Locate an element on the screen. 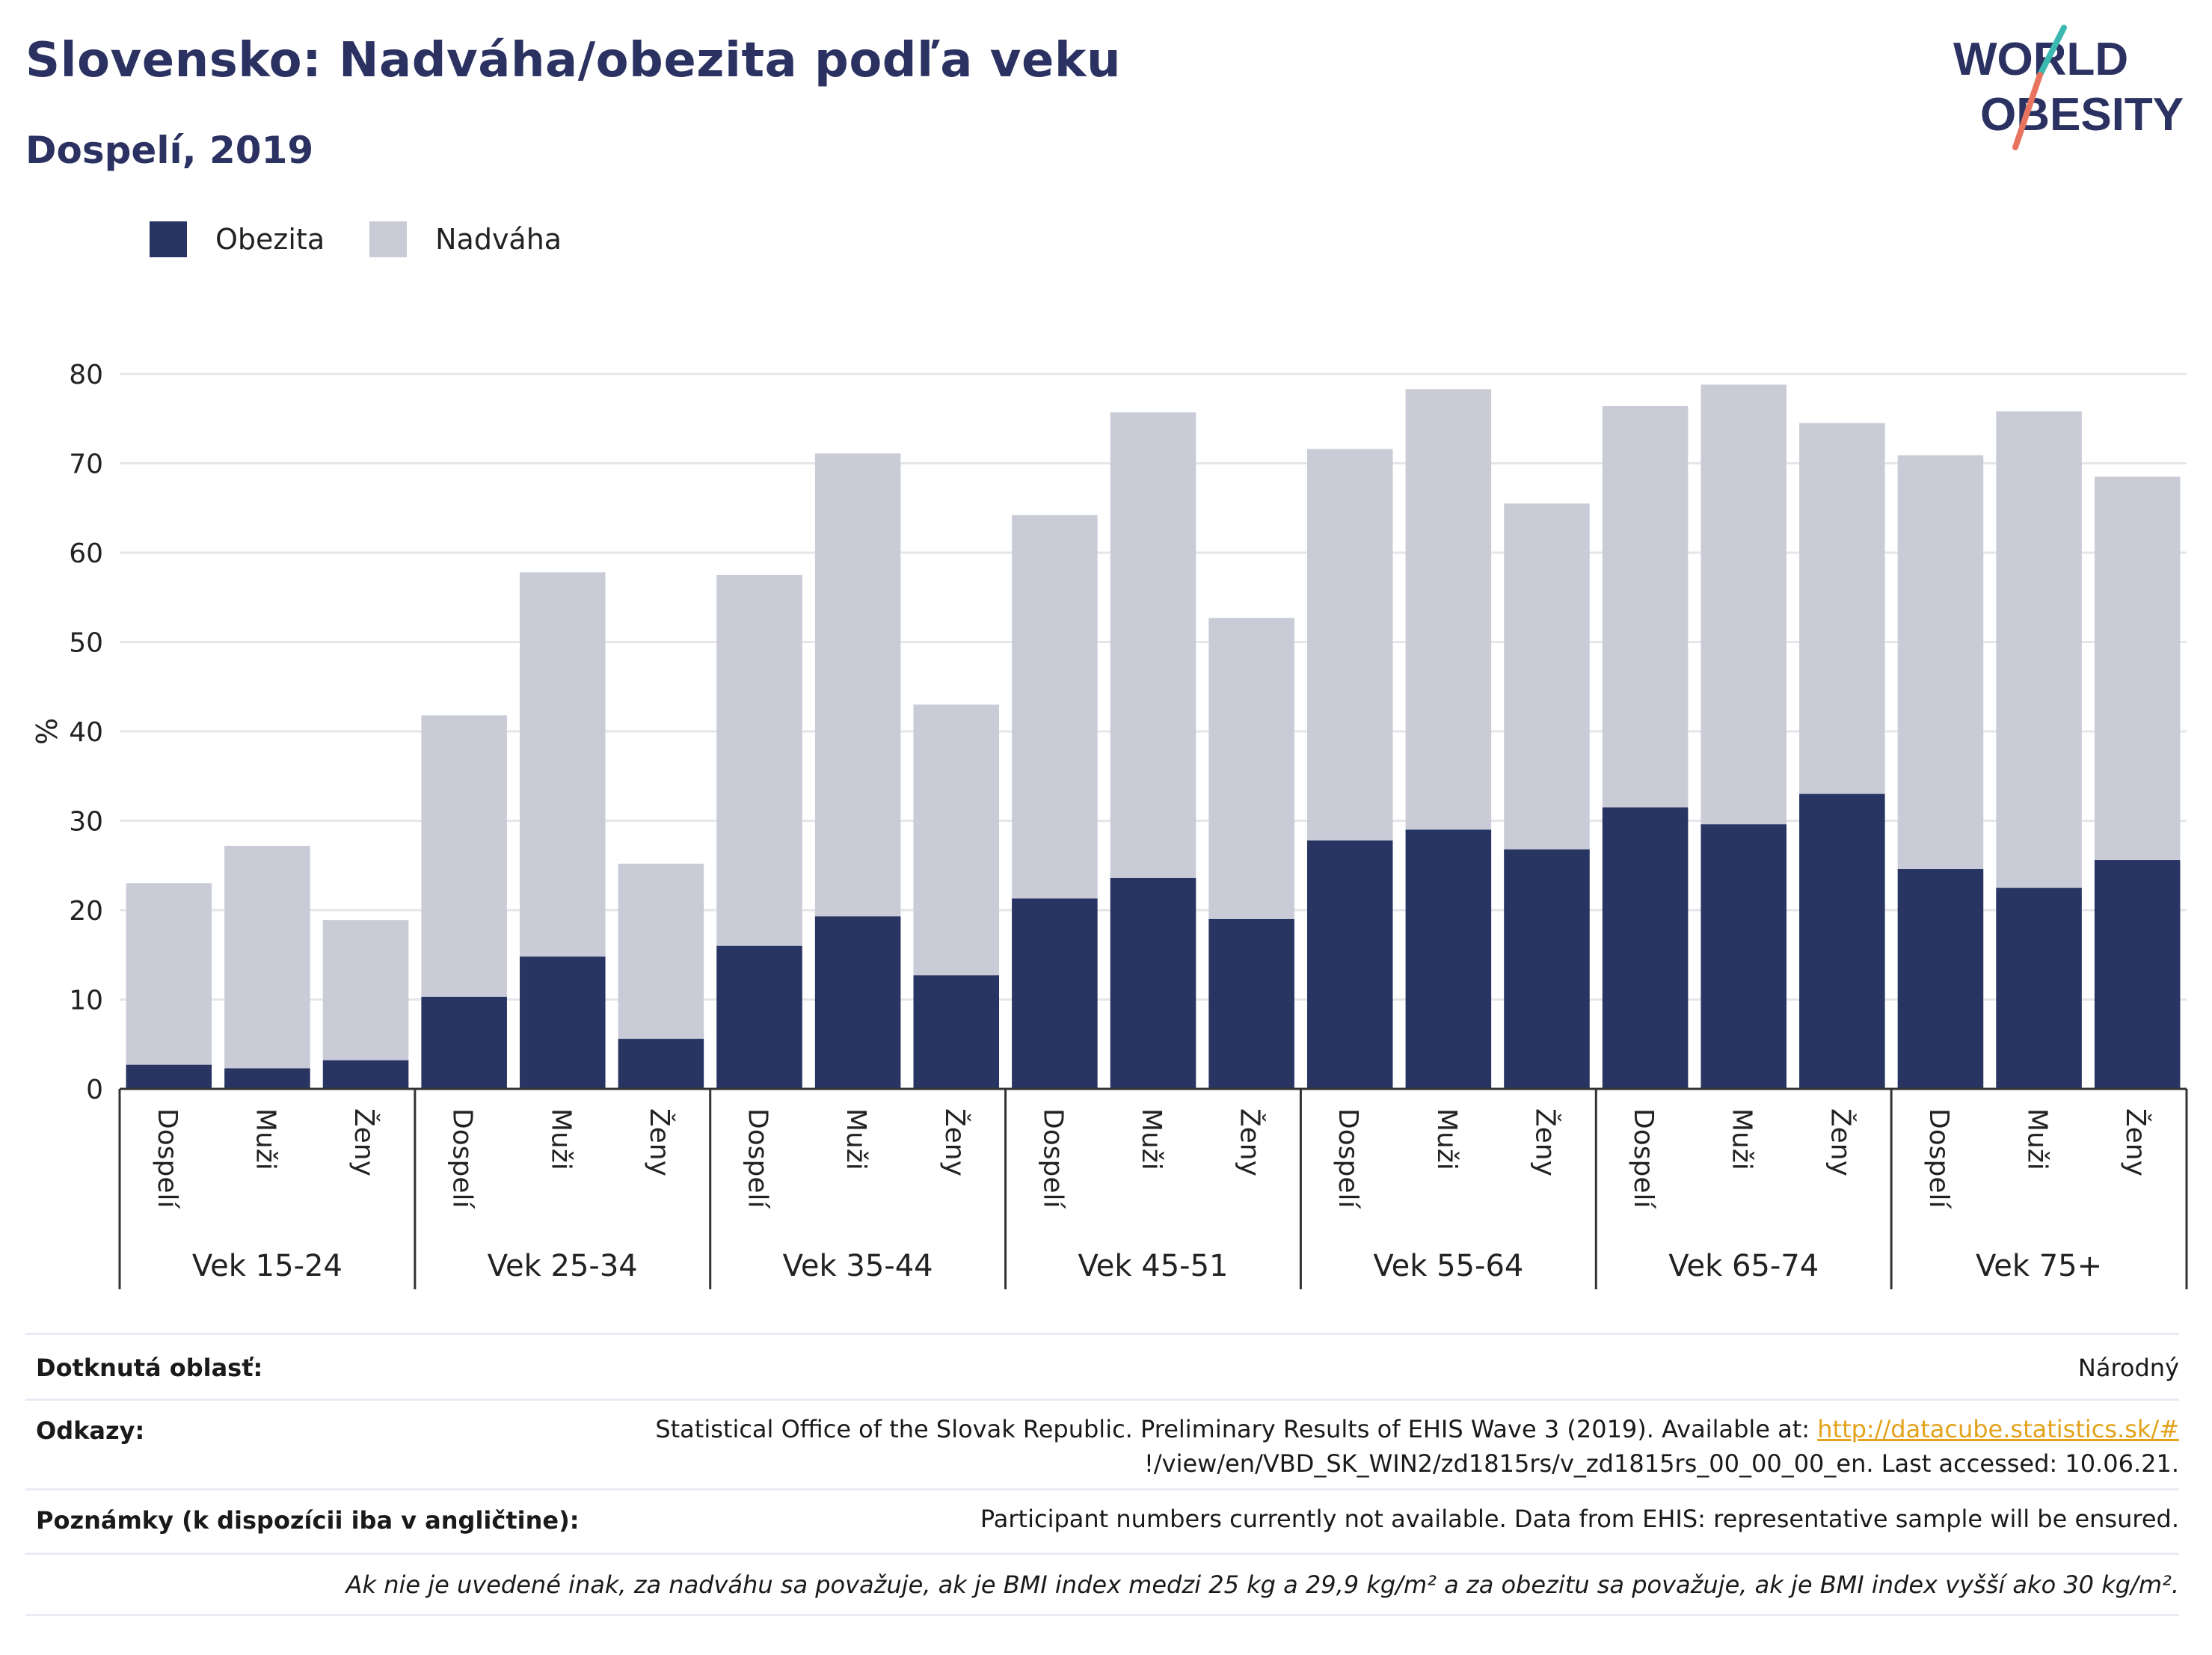 The width and height of the screenshot is (2212, 1655). page-subtitle: Dospelí, 2019 is located at coordinates (169, 150).